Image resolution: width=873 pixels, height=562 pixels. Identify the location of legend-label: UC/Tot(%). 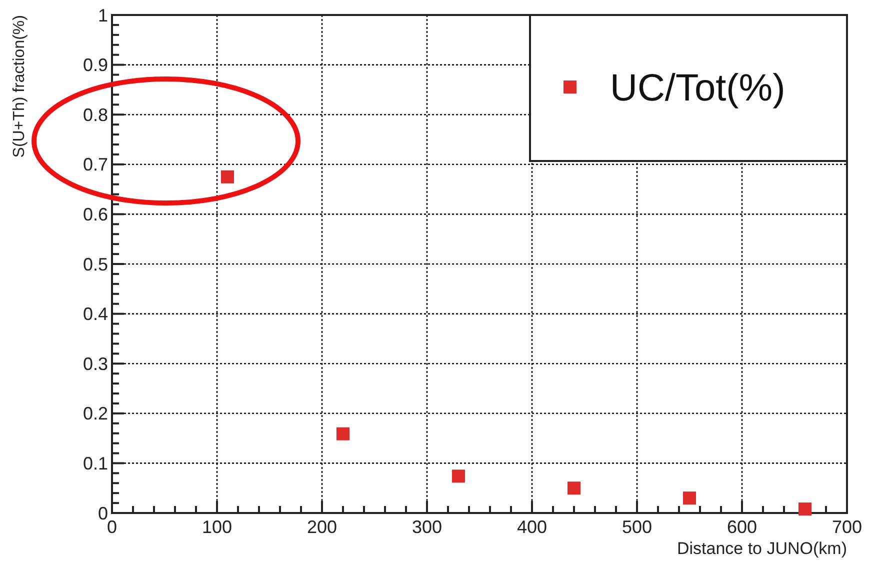
(698, 88).